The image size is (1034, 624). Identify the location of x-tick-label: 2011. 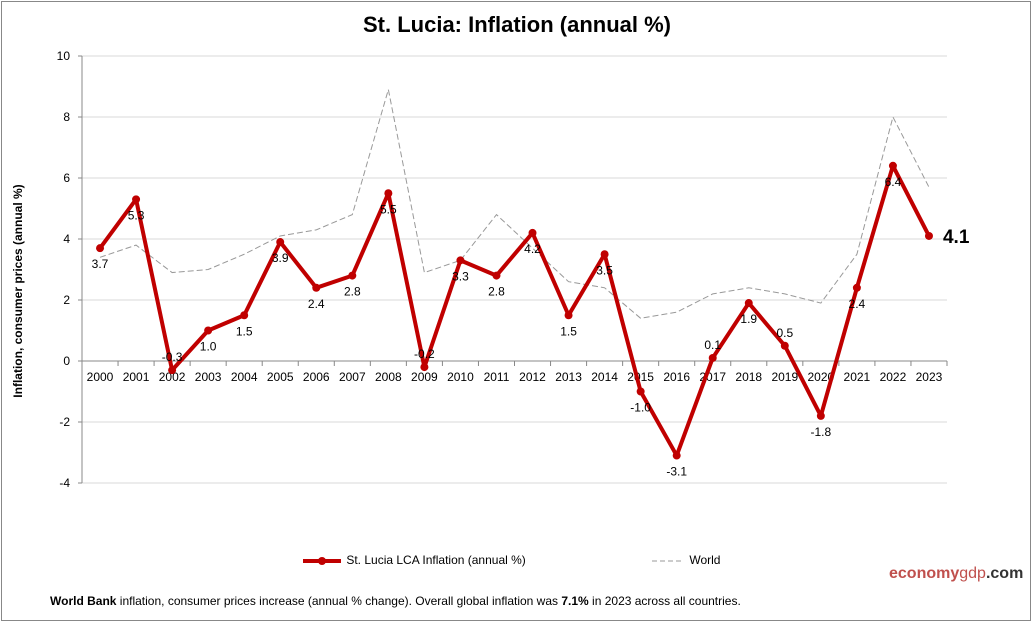
(497, 377).